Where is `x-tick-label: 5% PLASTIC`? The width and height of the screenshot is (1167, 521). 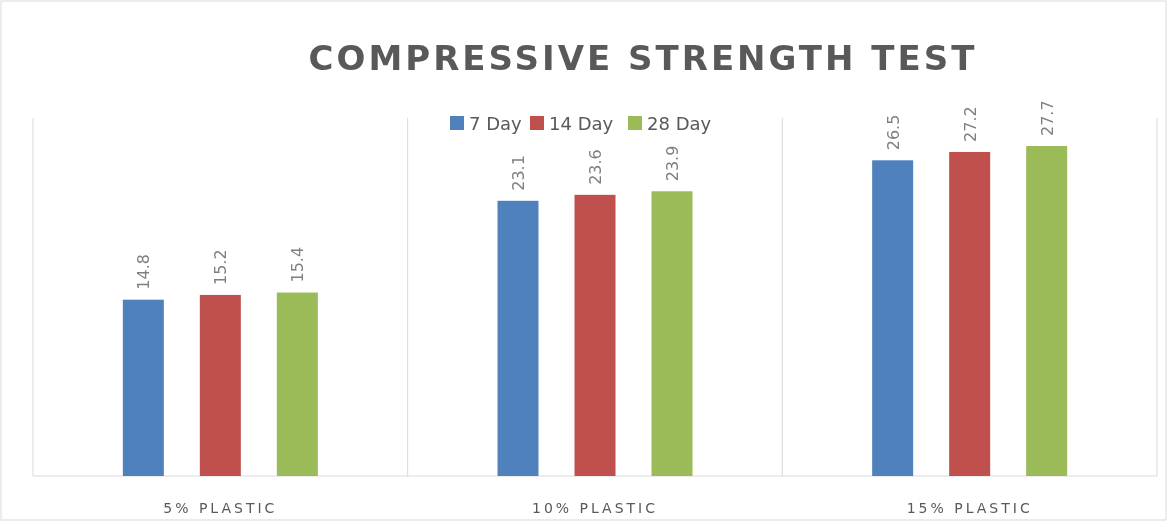 x-tick-label: 5% PLASTIC is located at coordinates (220, 508).